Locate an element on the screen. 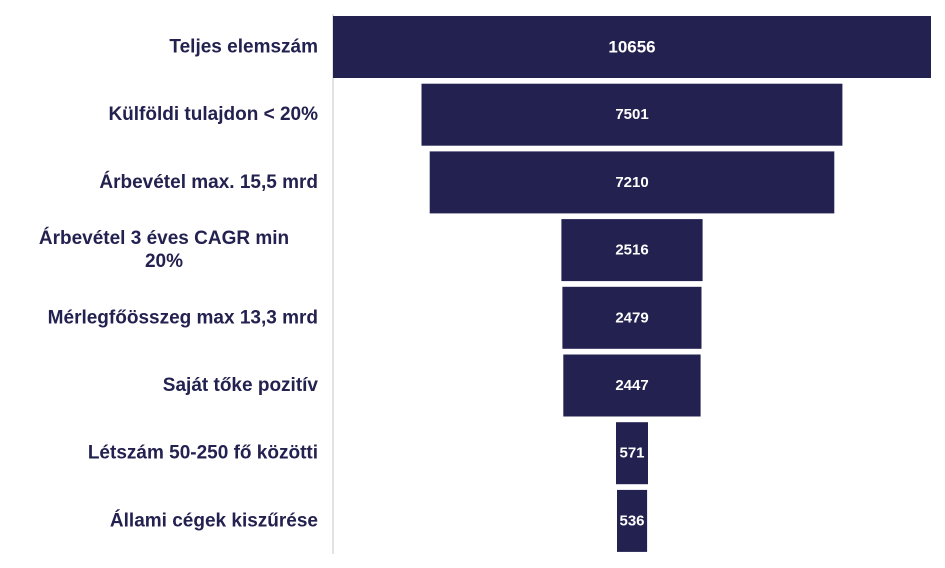 The image size is (945, 568). category-label: Létszám 50-250 fő közötti is located at coordinates (203, 453).